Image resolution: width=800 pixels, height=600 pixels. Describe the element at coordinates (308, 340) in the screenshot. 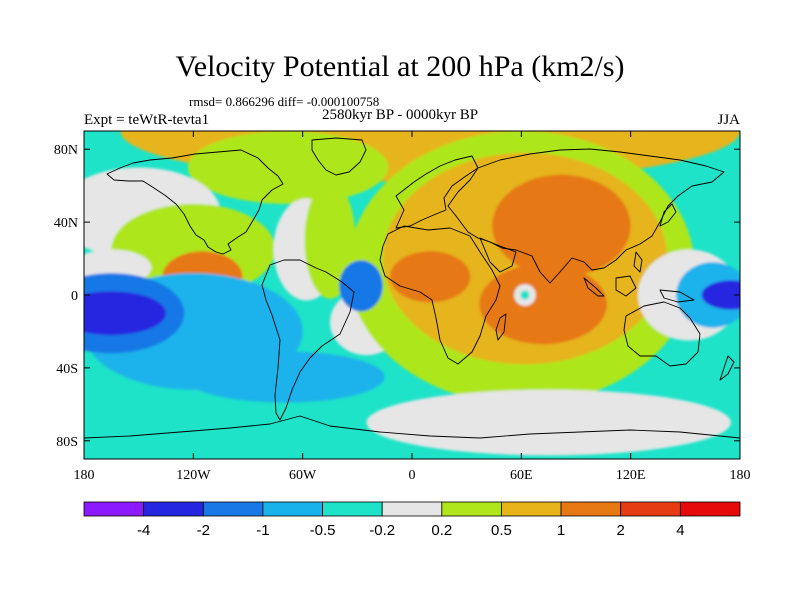

I see `south-america-coastline` at that location.